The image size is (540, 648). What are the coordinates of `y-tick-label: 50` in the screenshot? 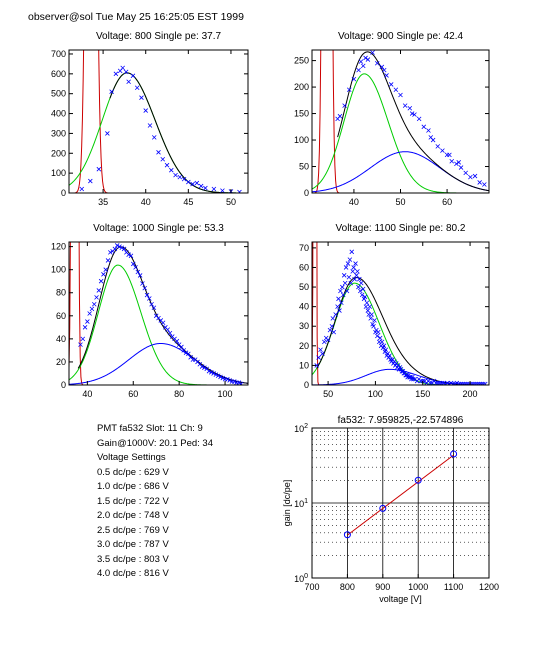 It's located at (304, 167).